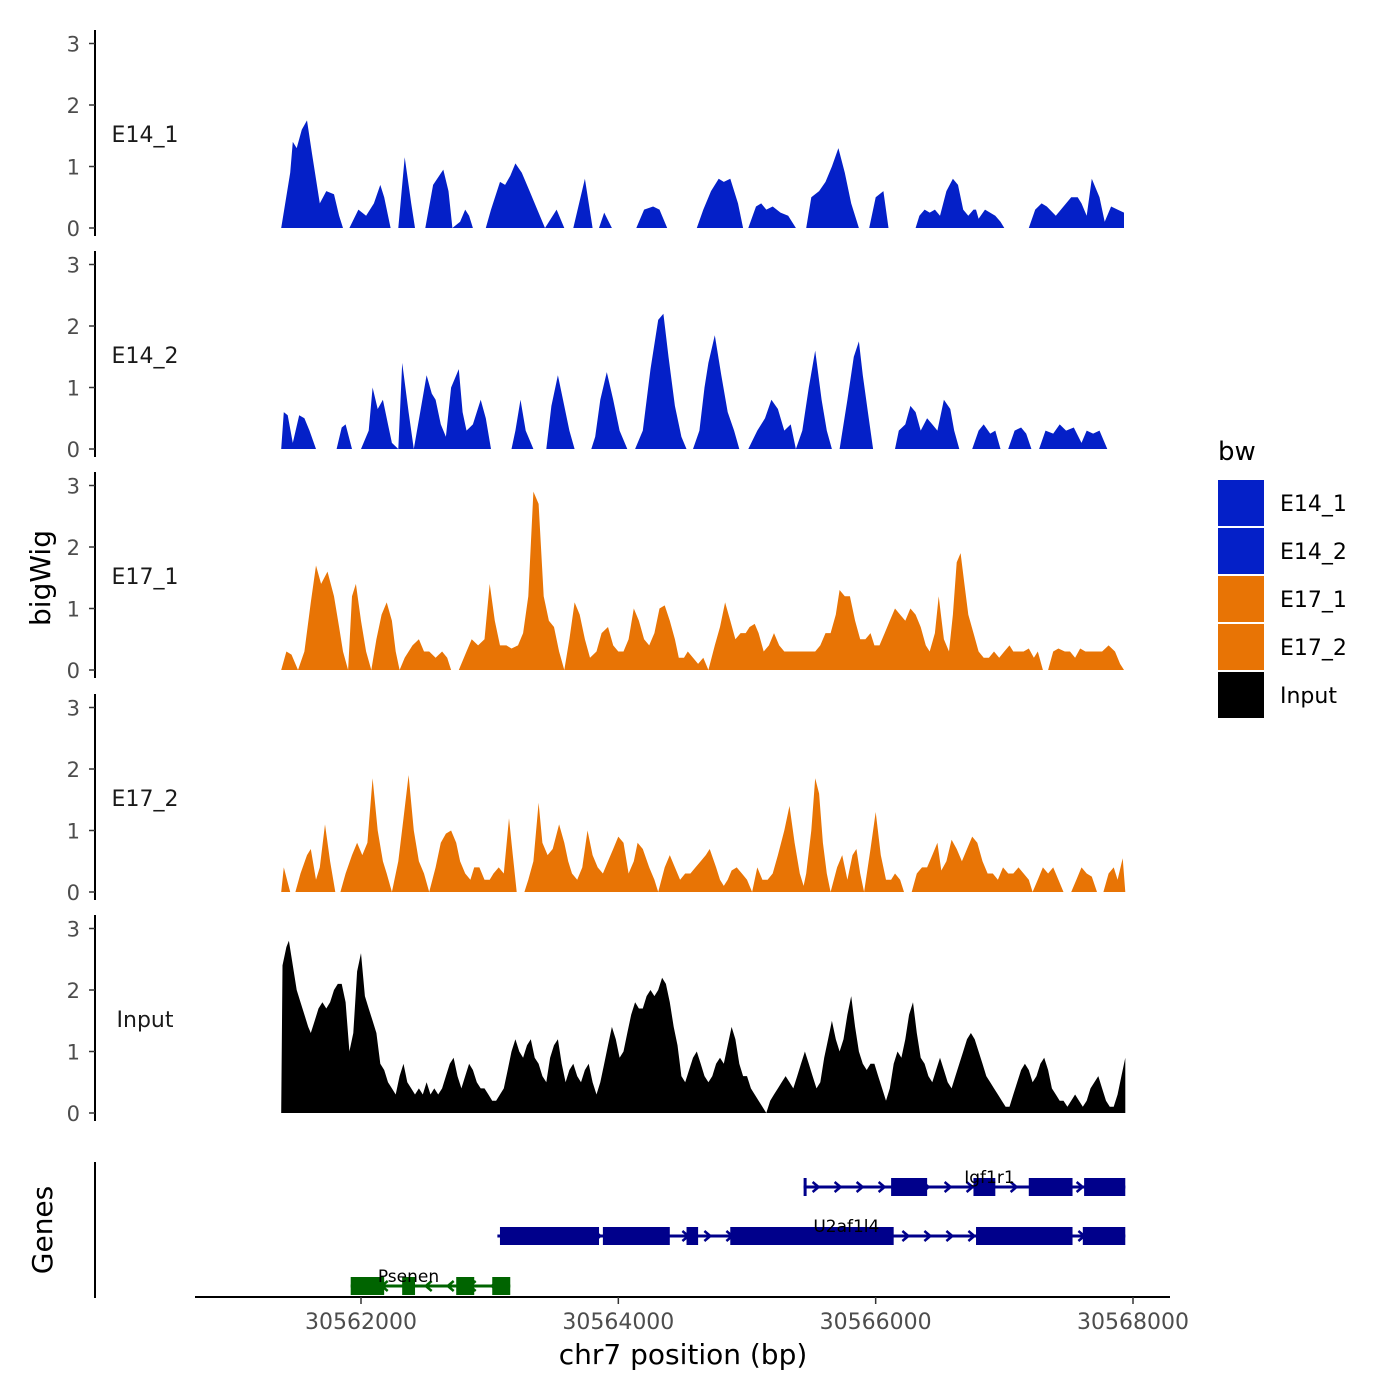  Describe the element at coordinates (846, 1227) in the screenshot. I see `gene-label: U2af1l4` at that location.